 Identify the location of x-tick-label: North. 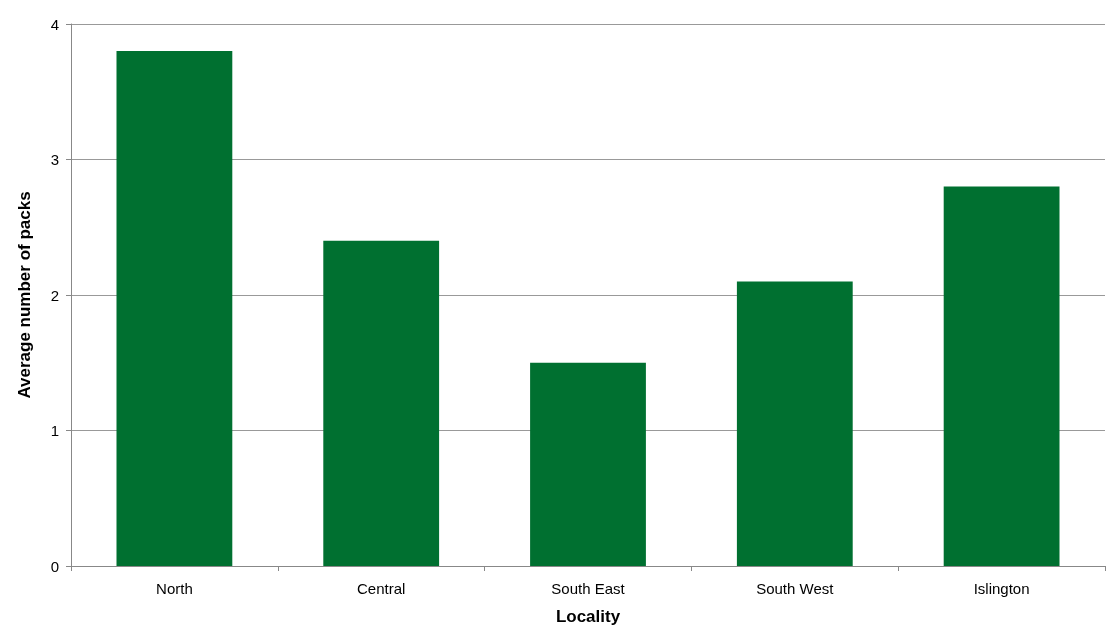
(174, 588).